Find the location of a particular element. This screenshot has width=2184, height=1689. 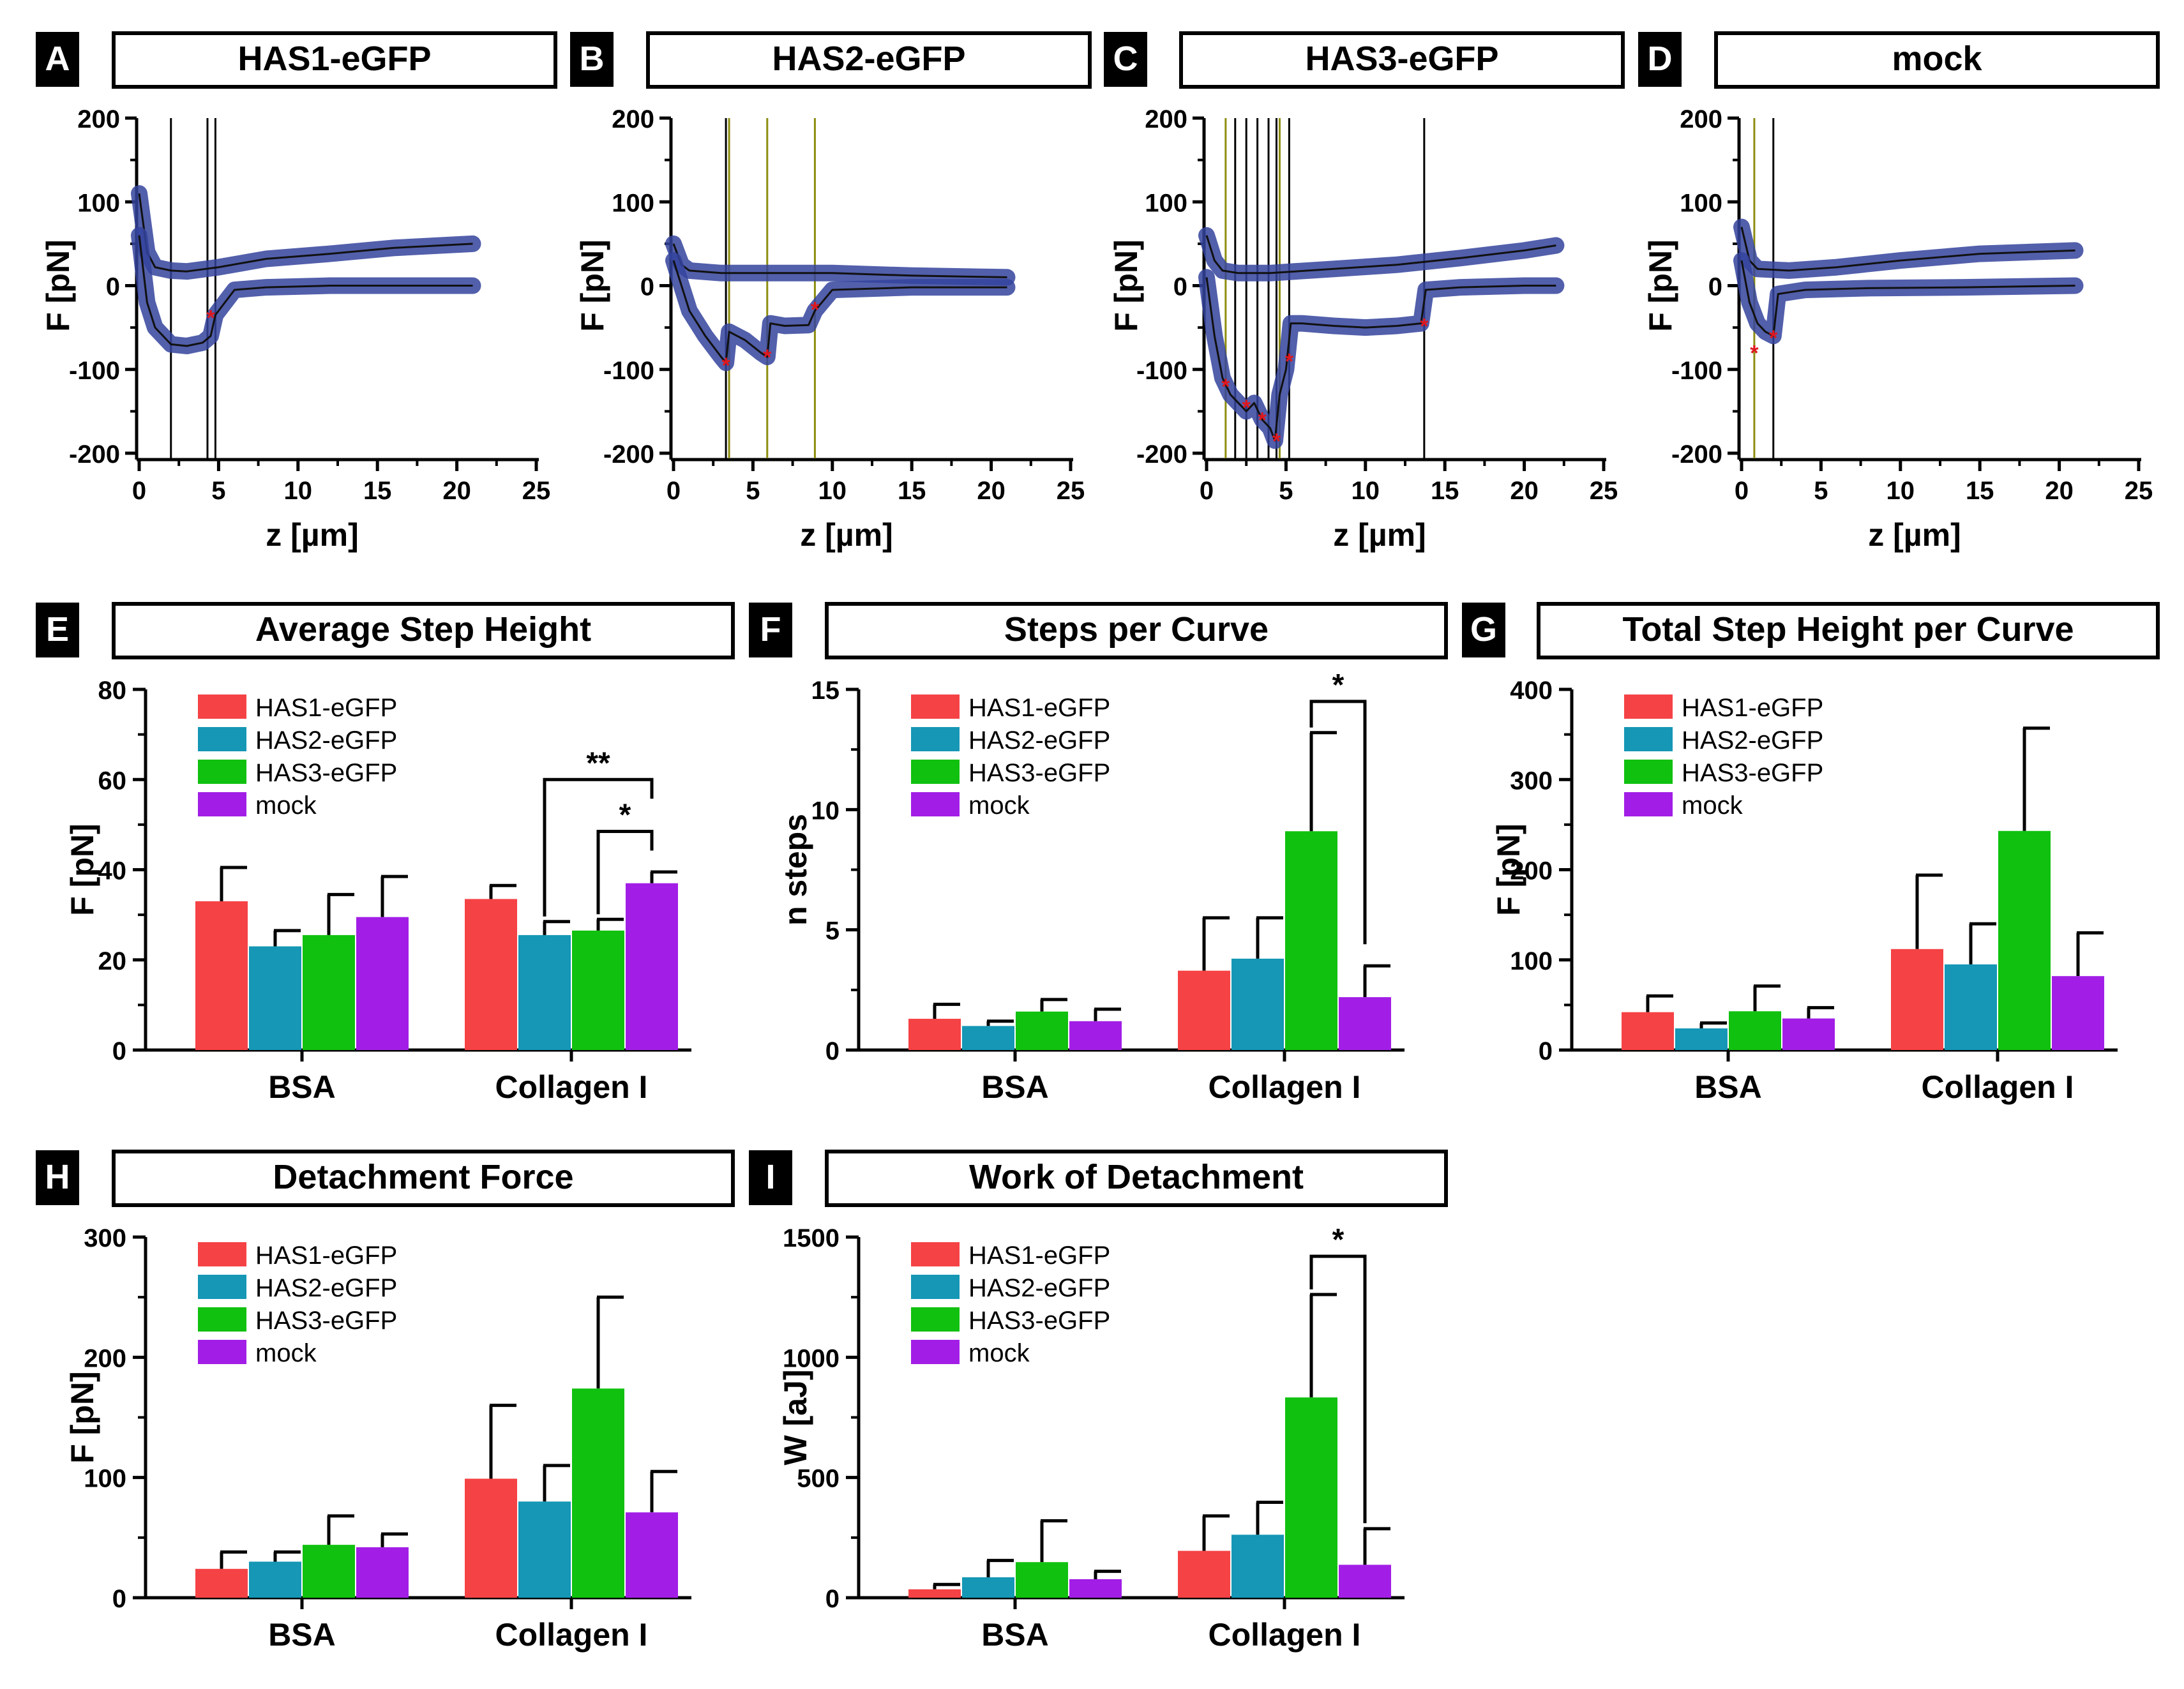

y-tick-label: 300 is located at coordinates (1532, 781).